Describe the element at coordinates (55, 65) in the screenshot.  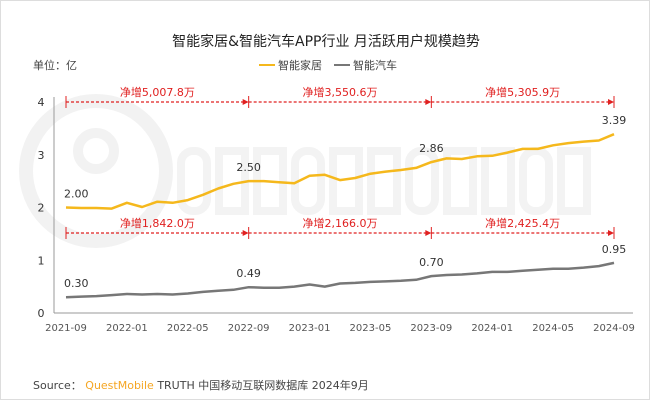
I see `unit-label: 单位：亿` at that location.